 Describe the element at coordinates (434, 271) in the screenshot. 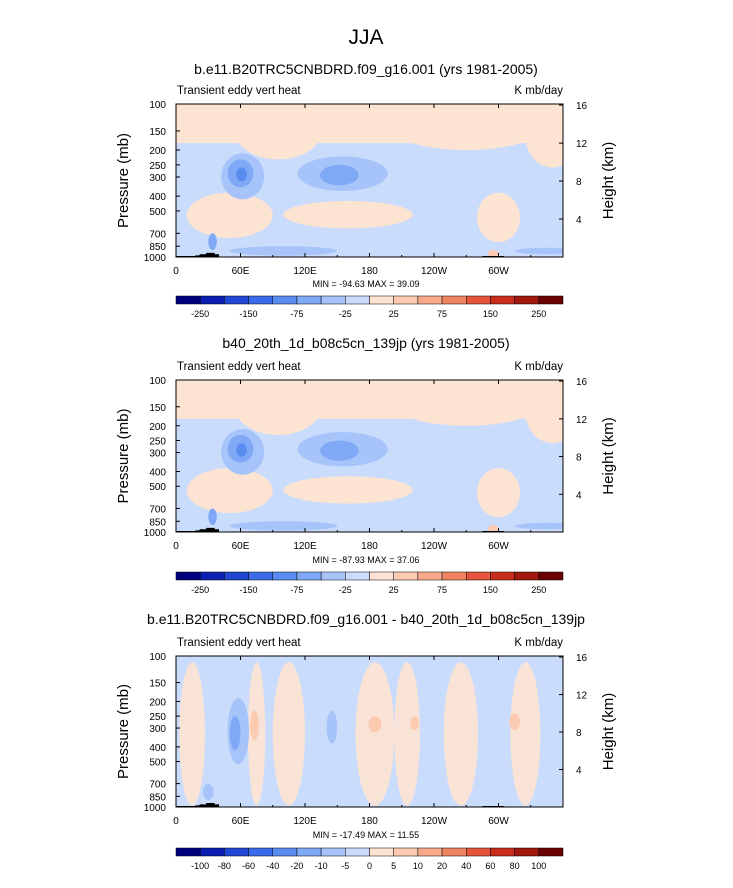

I see `x-tick-label: 120W` at that location.